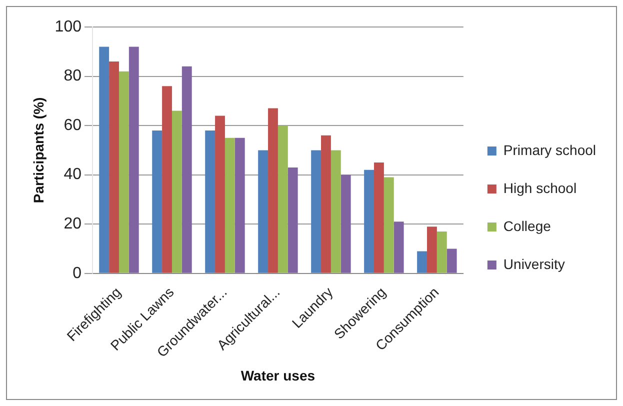  What do you see at coordinates (278, 375) in the screenshot?
I see `x-axis-title: Water uses` at bounding box center [278, 375].